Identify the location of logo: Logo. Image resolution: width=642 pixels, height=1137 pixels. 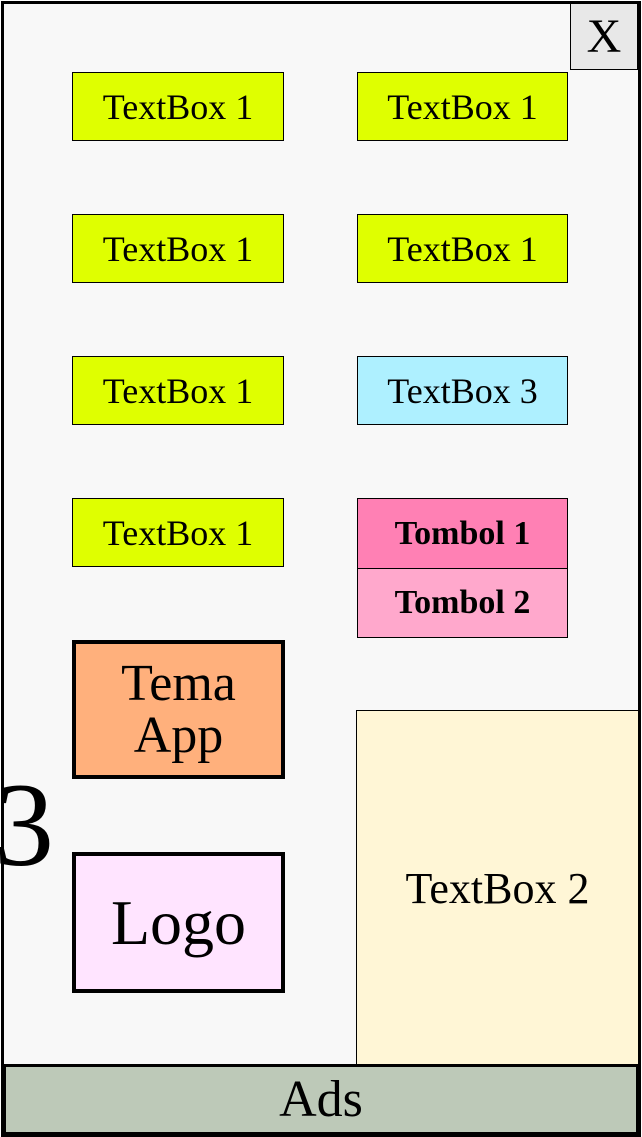
(178, 922).